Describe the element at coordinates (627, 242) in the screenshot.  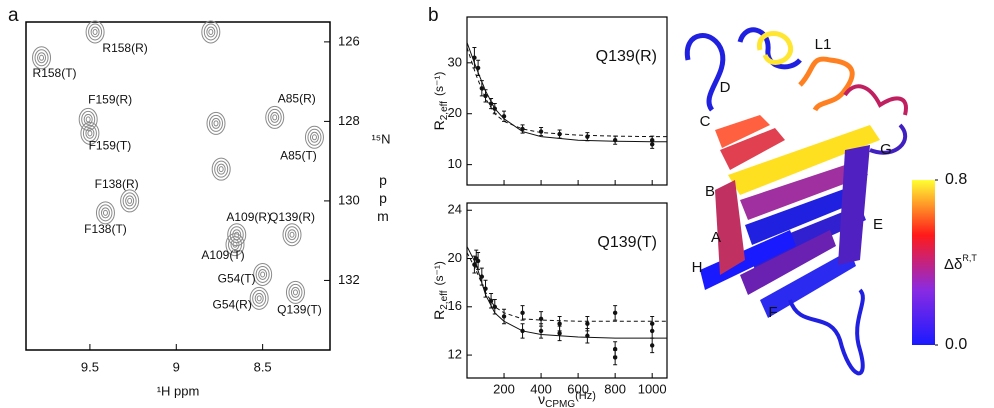
I see `chart-title: Q139(T)` at that location.